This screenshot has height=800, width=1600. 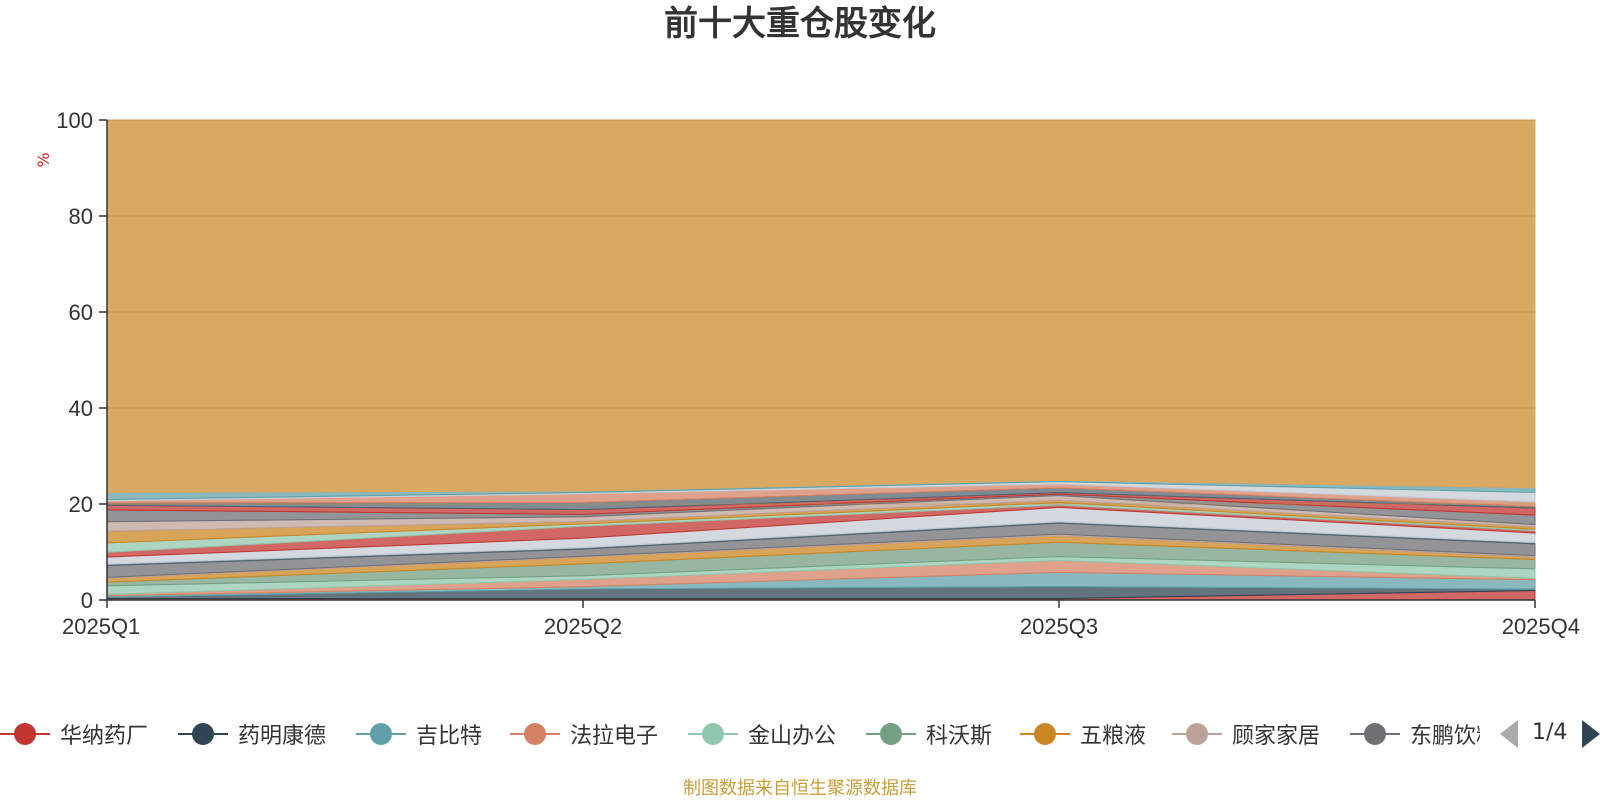 I want to click on legend-label: 东鹏饮料, so click(x=1445, y=736).